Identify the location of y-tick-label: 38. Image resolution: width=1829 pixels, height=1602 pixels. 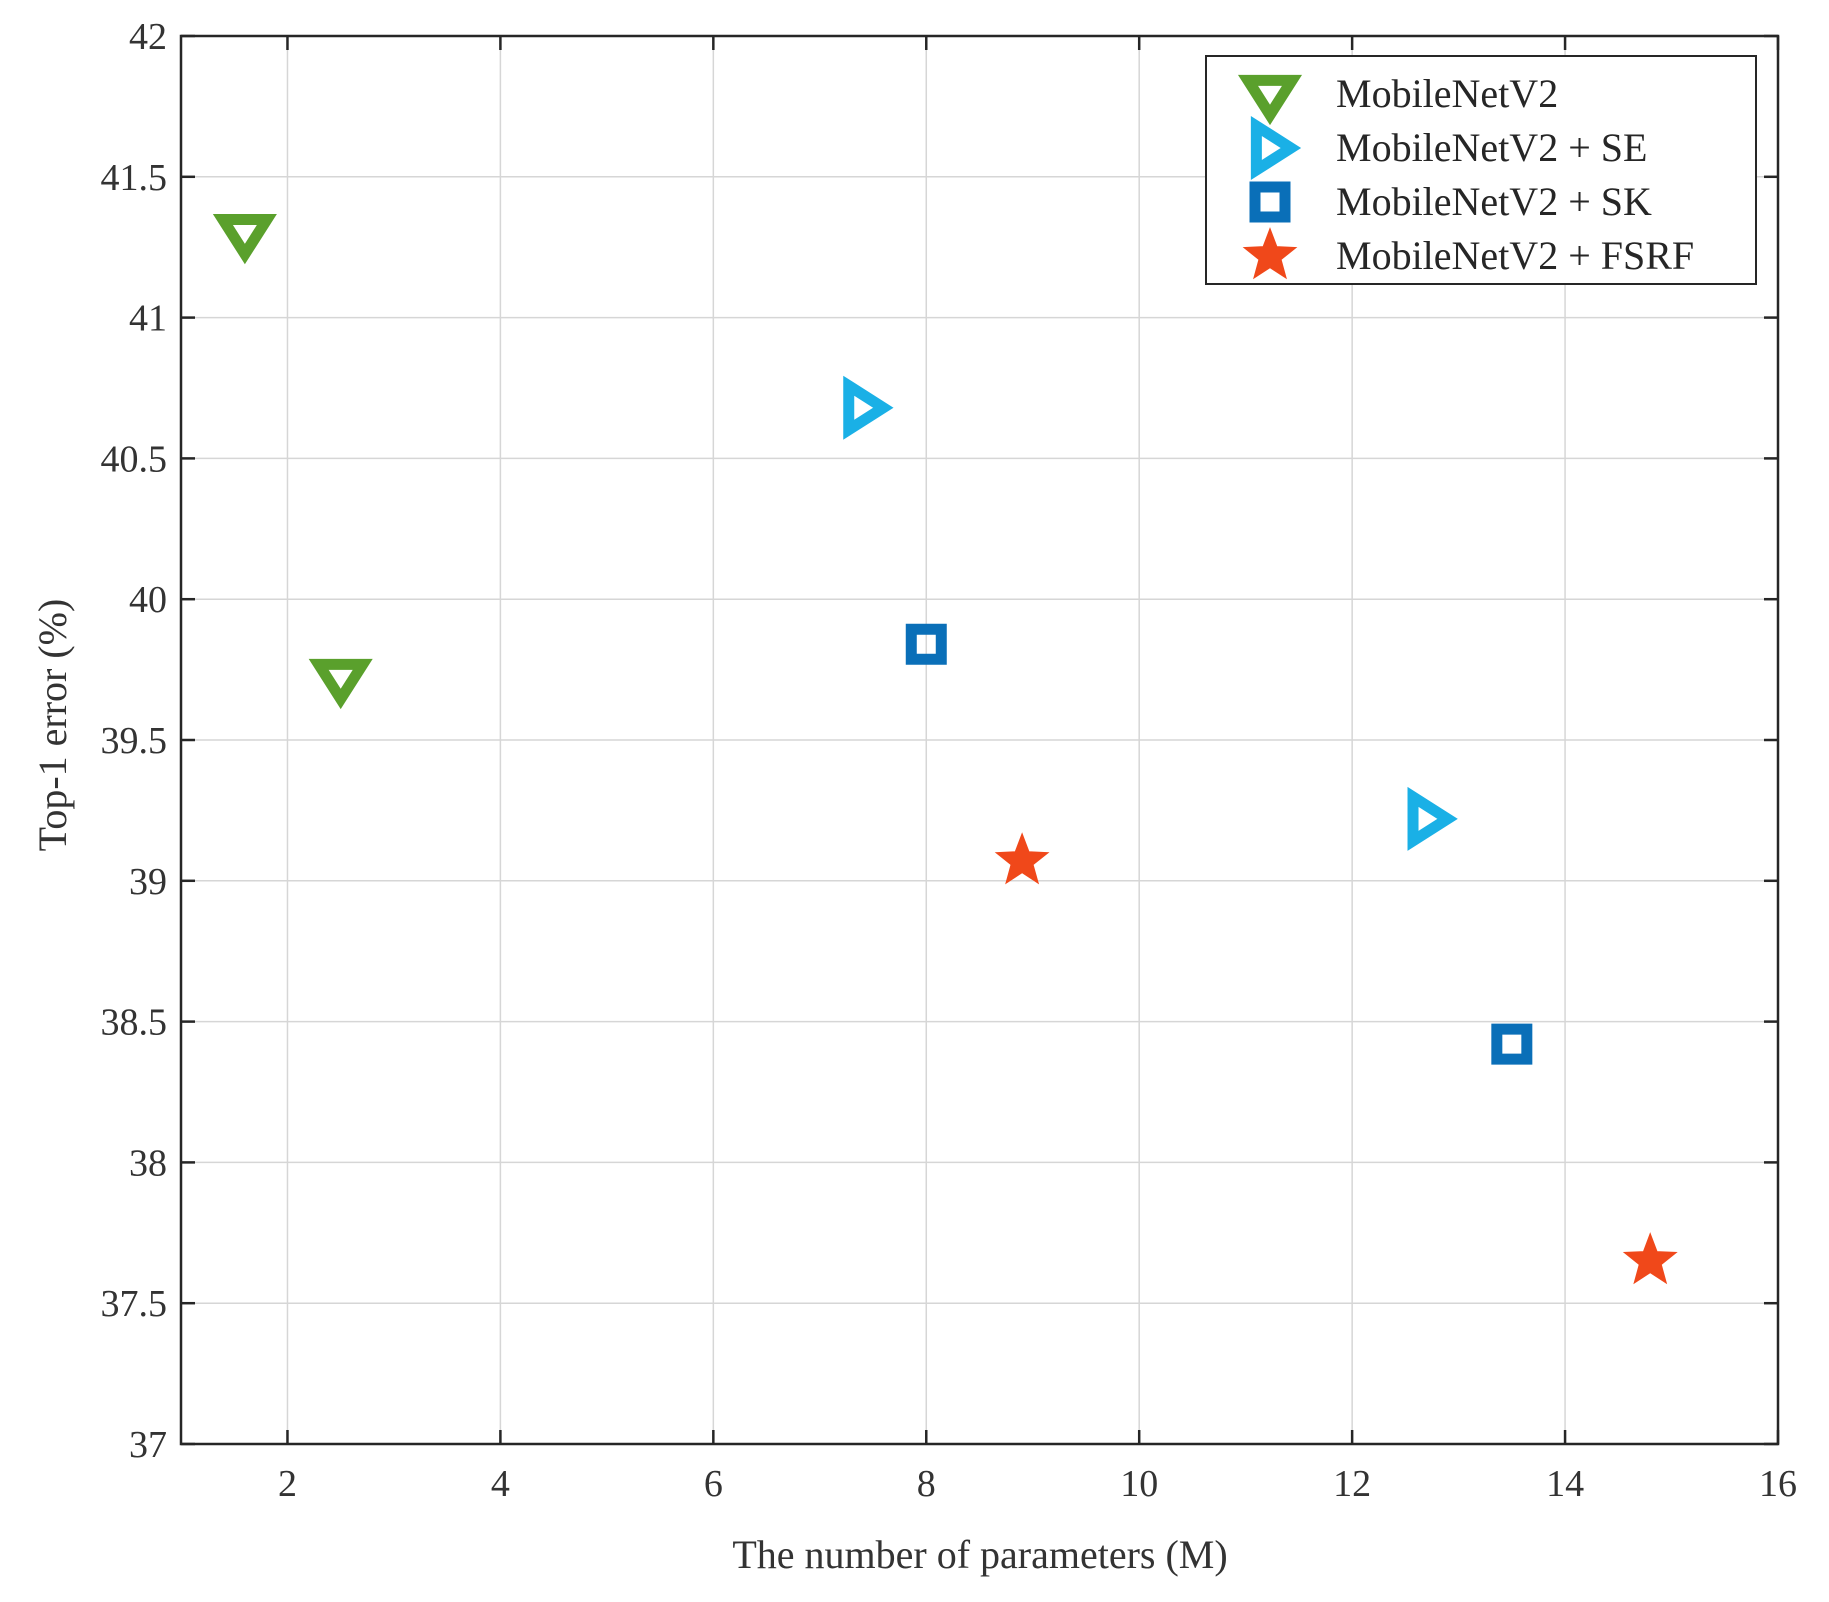
(148, 1163).